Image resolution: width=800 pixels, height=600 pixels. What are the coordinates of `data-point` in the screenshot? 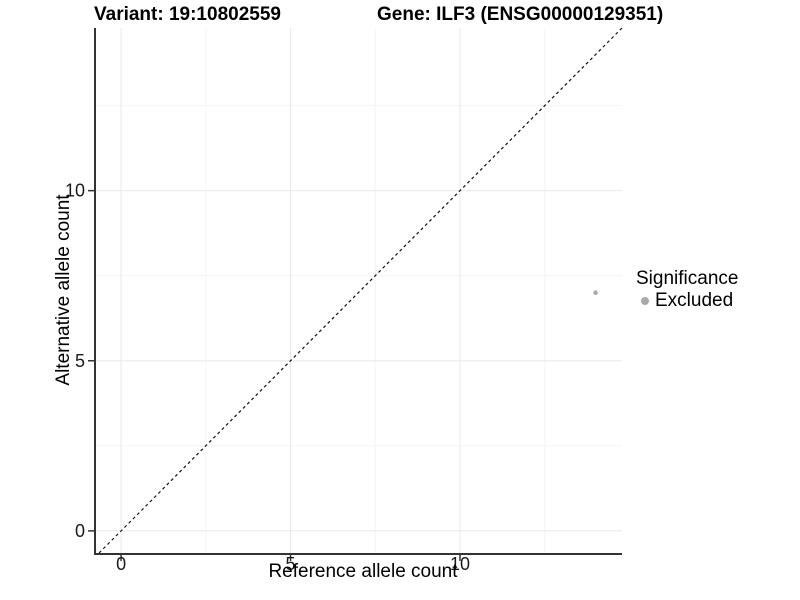 It's located at (595, 293).